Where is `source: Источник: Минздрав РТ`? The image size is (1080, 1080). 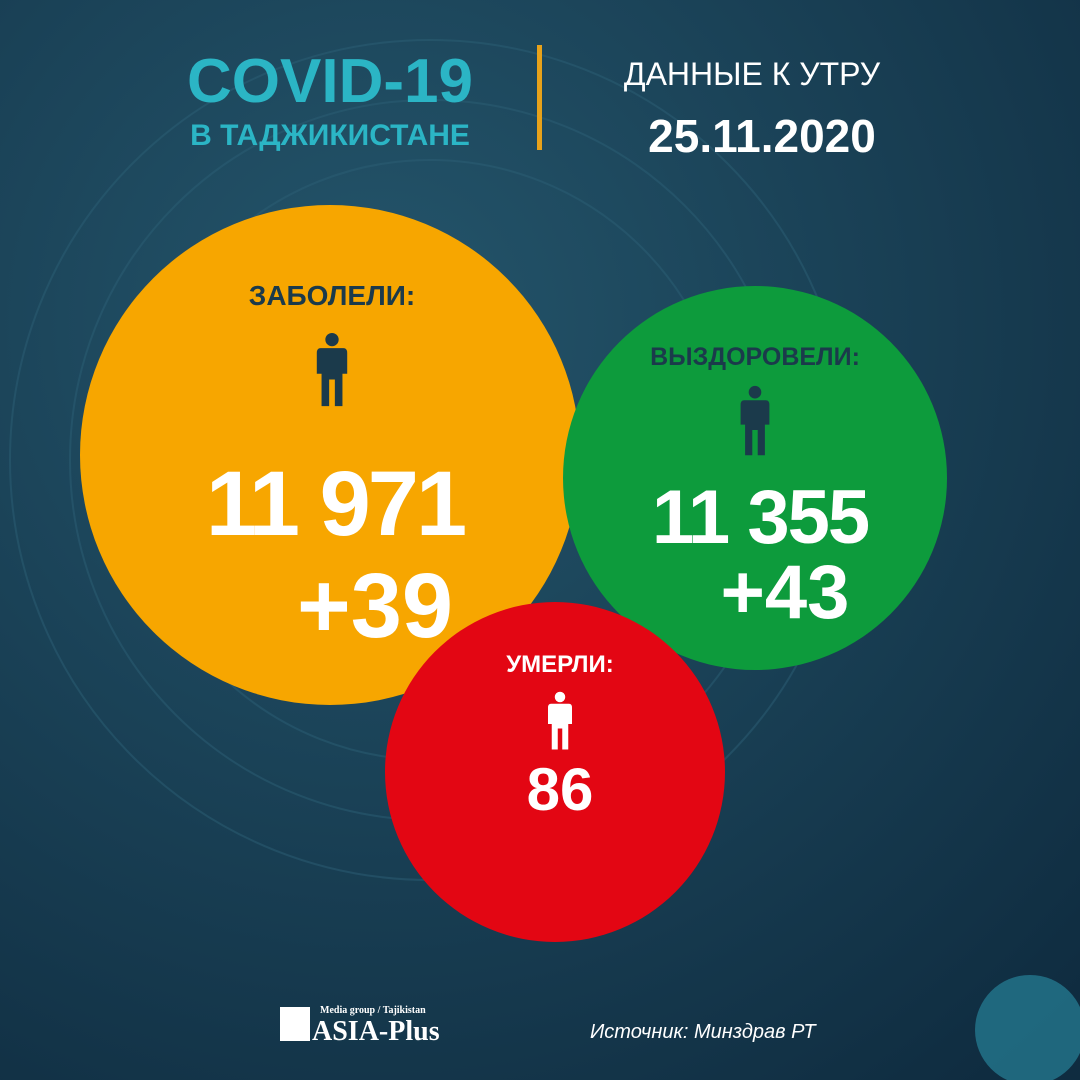 source: Источник: Минздрав РТ is located at coordinates (703, 1032).